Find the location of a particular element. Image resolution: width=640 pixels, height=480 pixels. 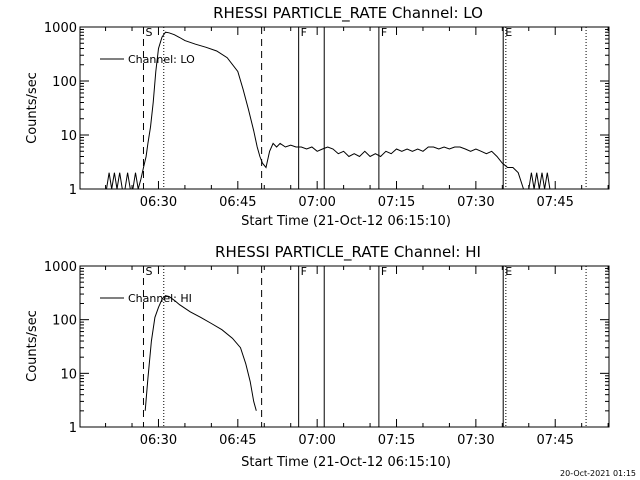

legend: Channel: LO is located at coordinates (147, 59).